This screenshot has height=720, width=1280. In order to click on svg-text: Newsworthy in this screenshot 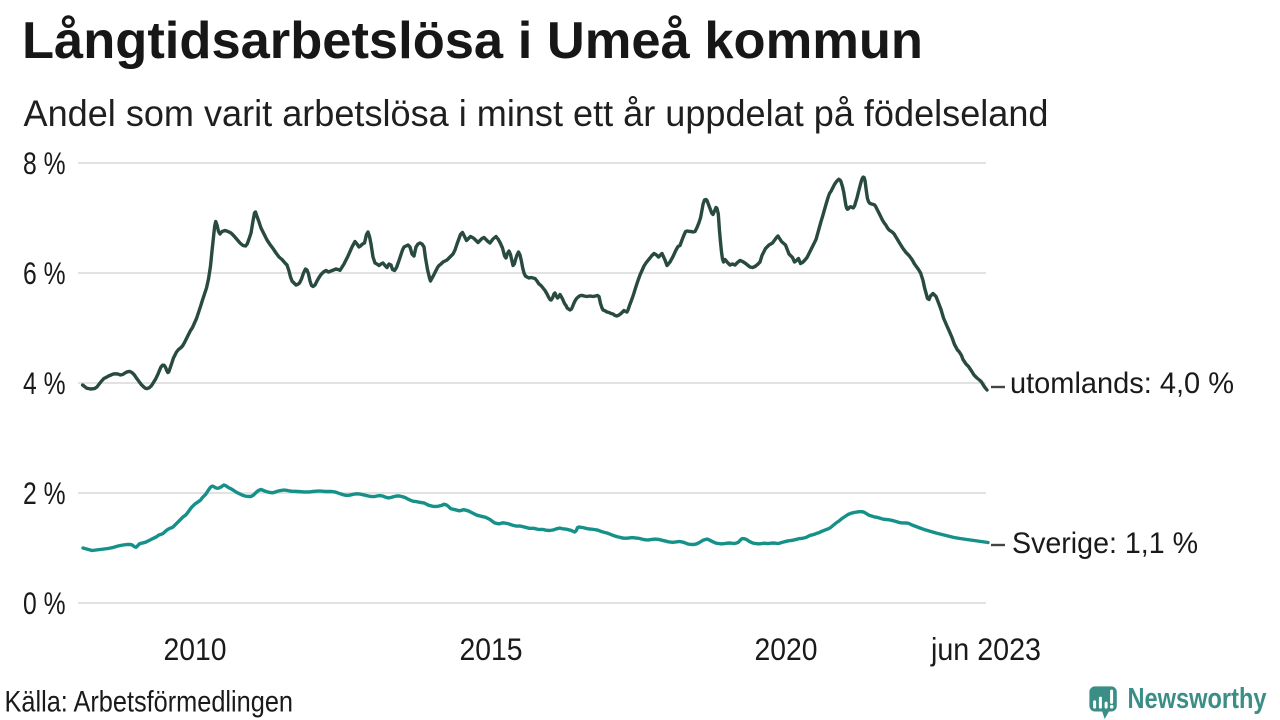, I will do `click(1197, 699)`.